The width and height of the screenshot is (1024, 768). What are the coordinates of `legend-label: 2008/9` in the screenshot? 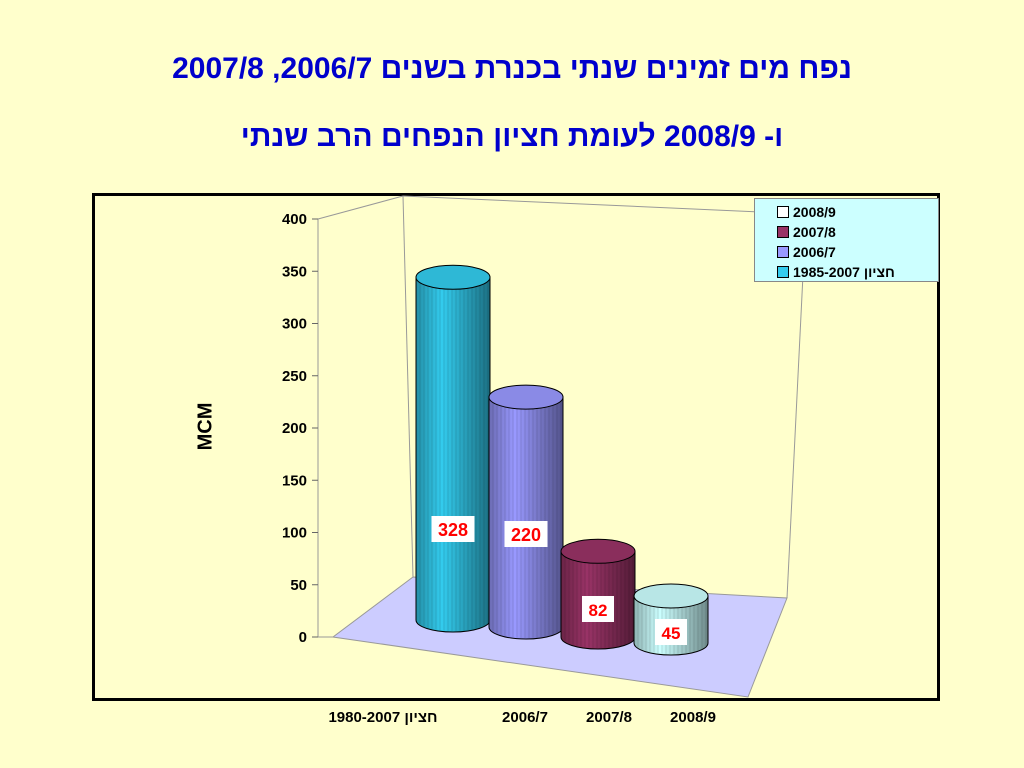 It's located at (814, 212).